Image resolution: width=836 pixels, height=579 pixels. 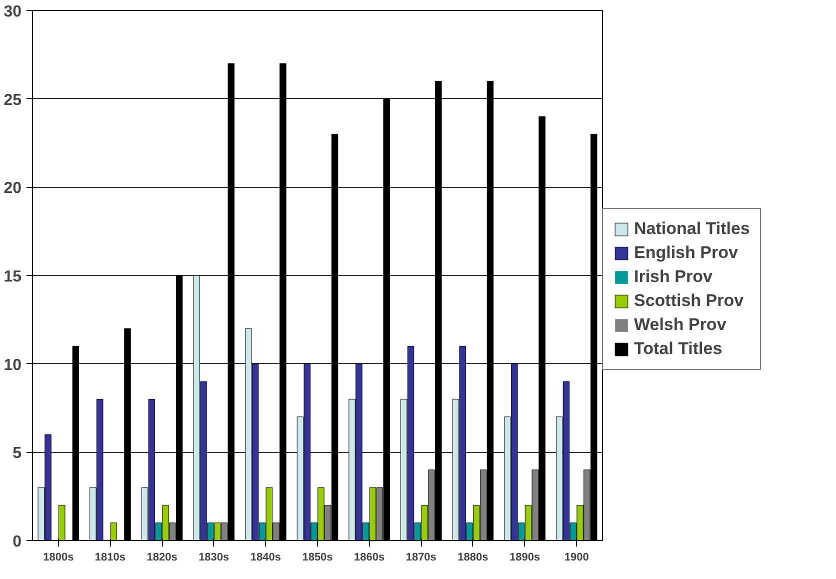 I want to click on x-tick-label: 1900, so click(x=576, y=558).